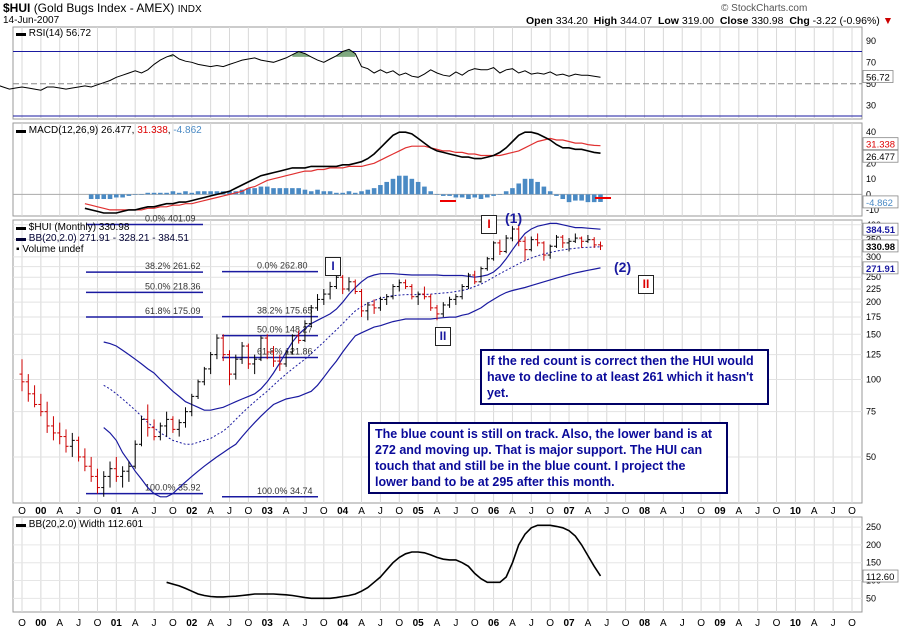 The image size is (900, 630). What do you see at coordinates (872, 210) in the screenshot?
I see `macd-tick: -10` at bounding box center [872, 210].